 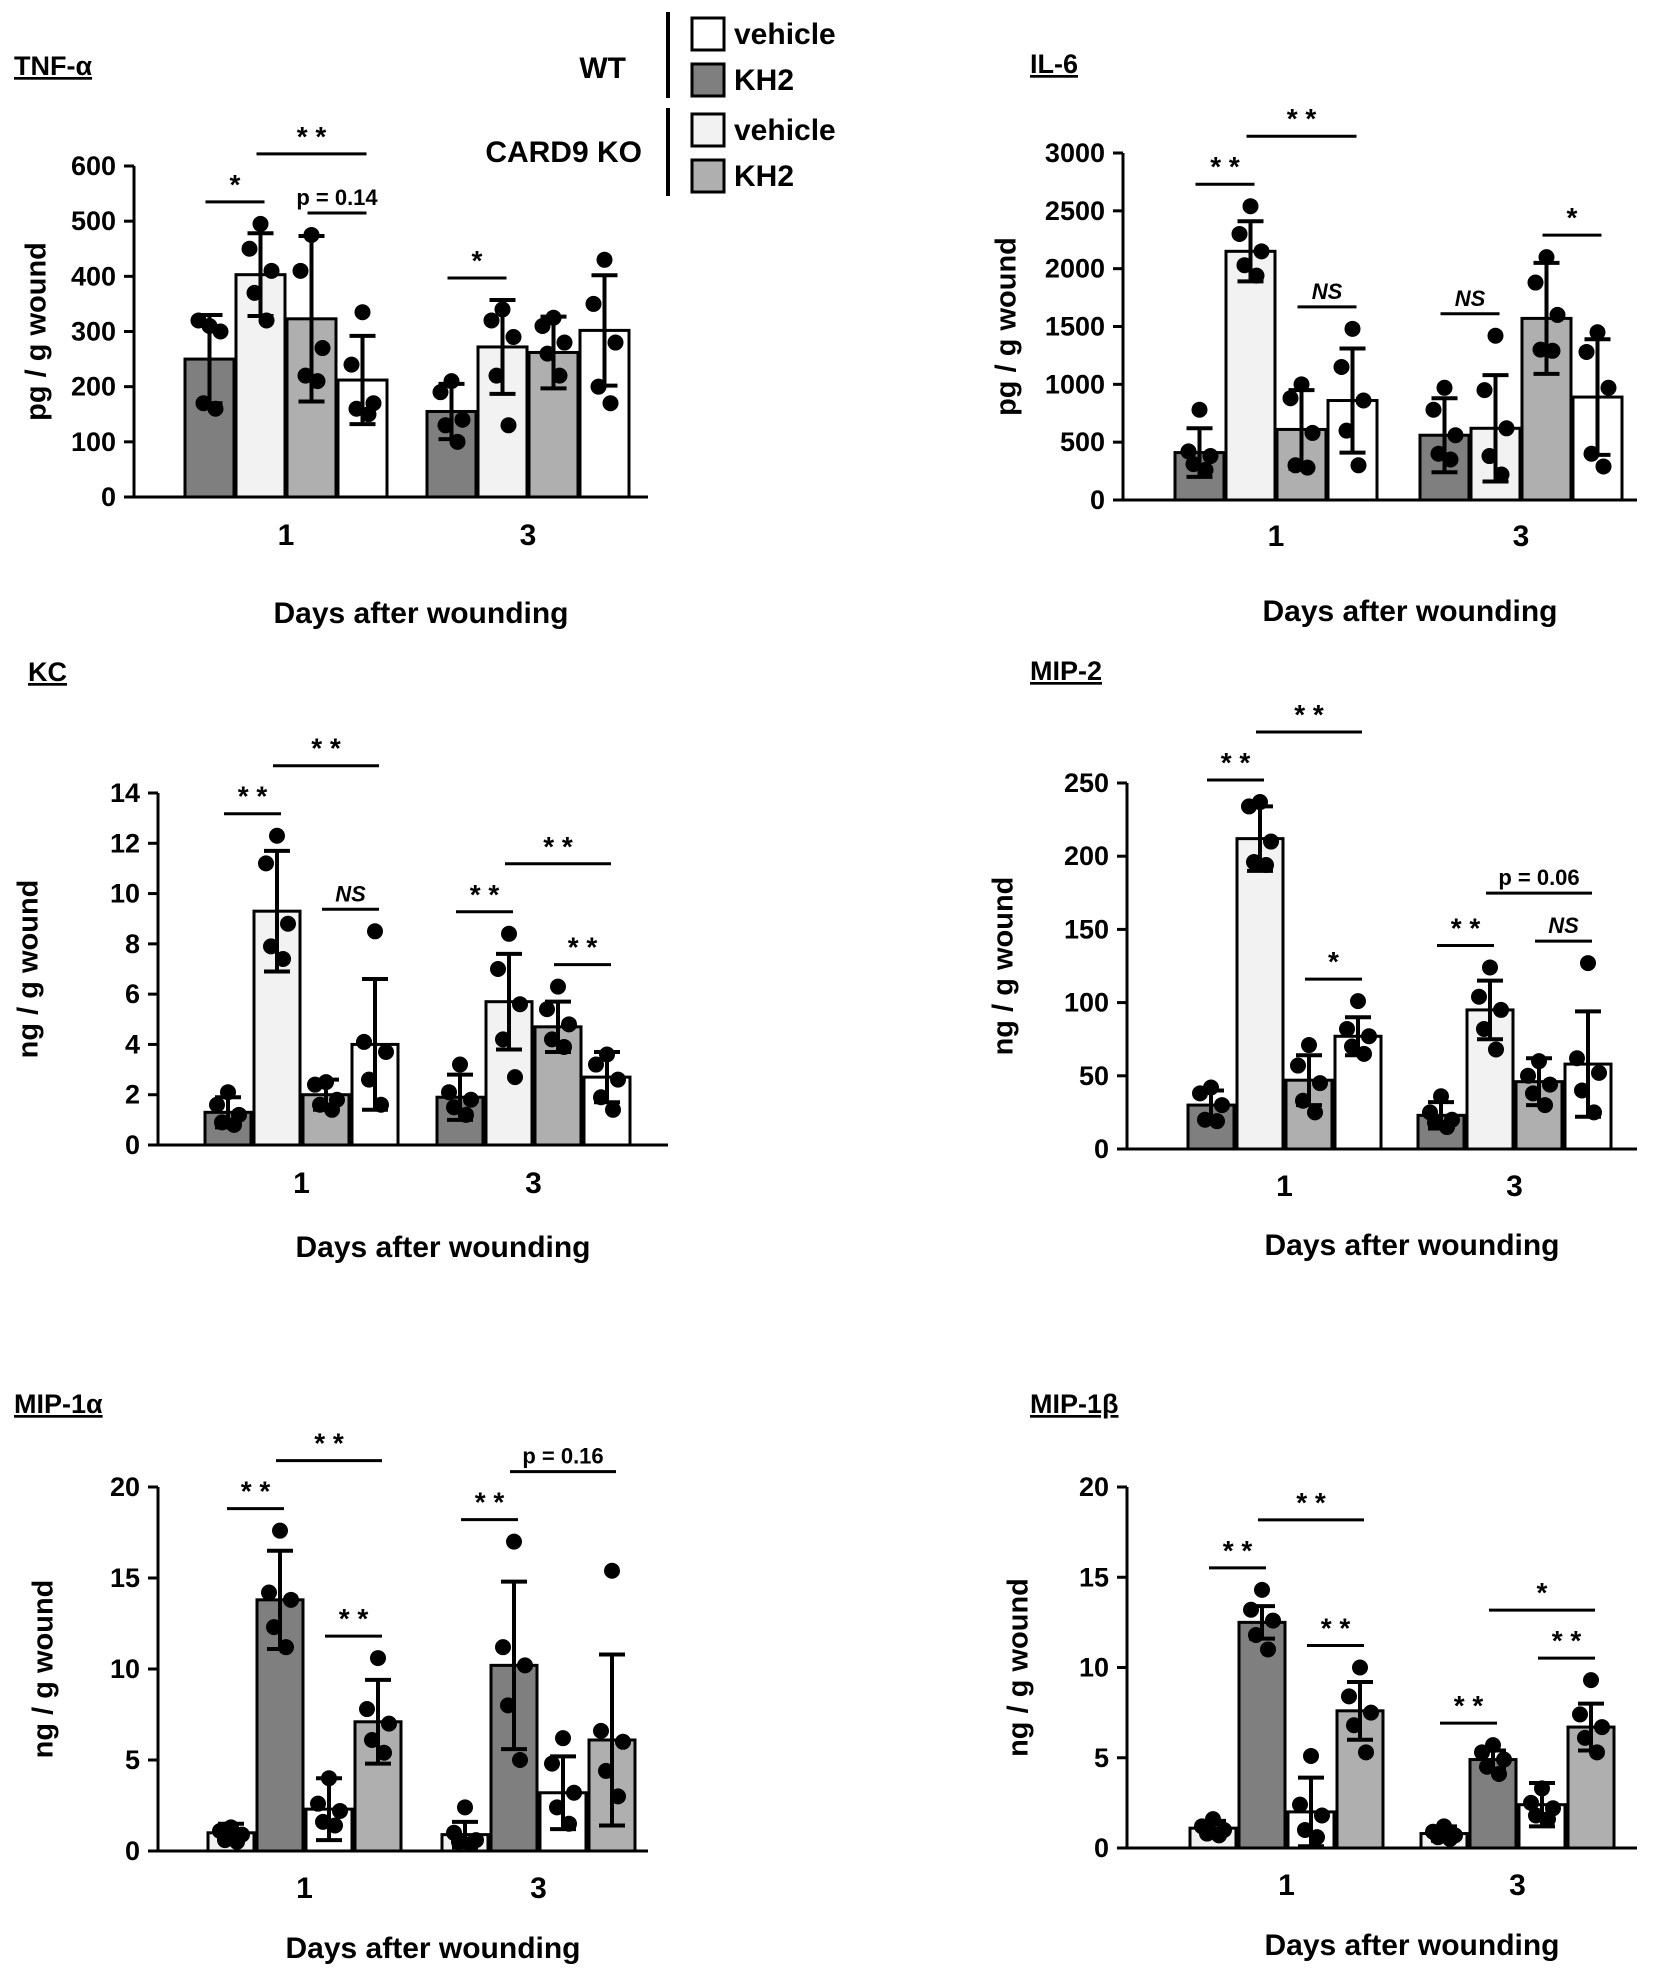 I want to click on y-tick-label: 2, so click(x=132, y=1095).